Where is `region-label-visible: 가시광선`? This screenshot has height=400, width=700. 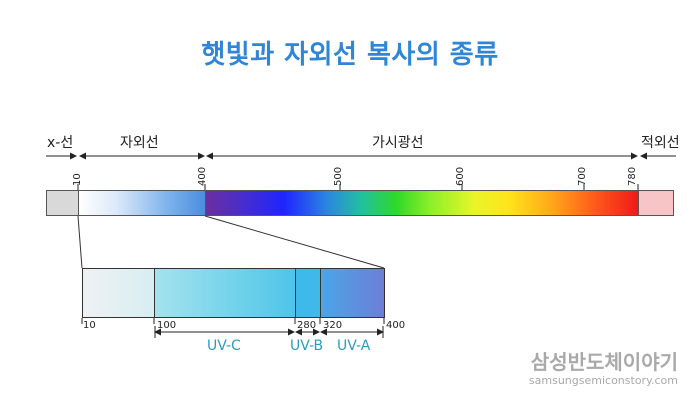 region-label-visible: 가시광선 is located at coordinates (398, 143).